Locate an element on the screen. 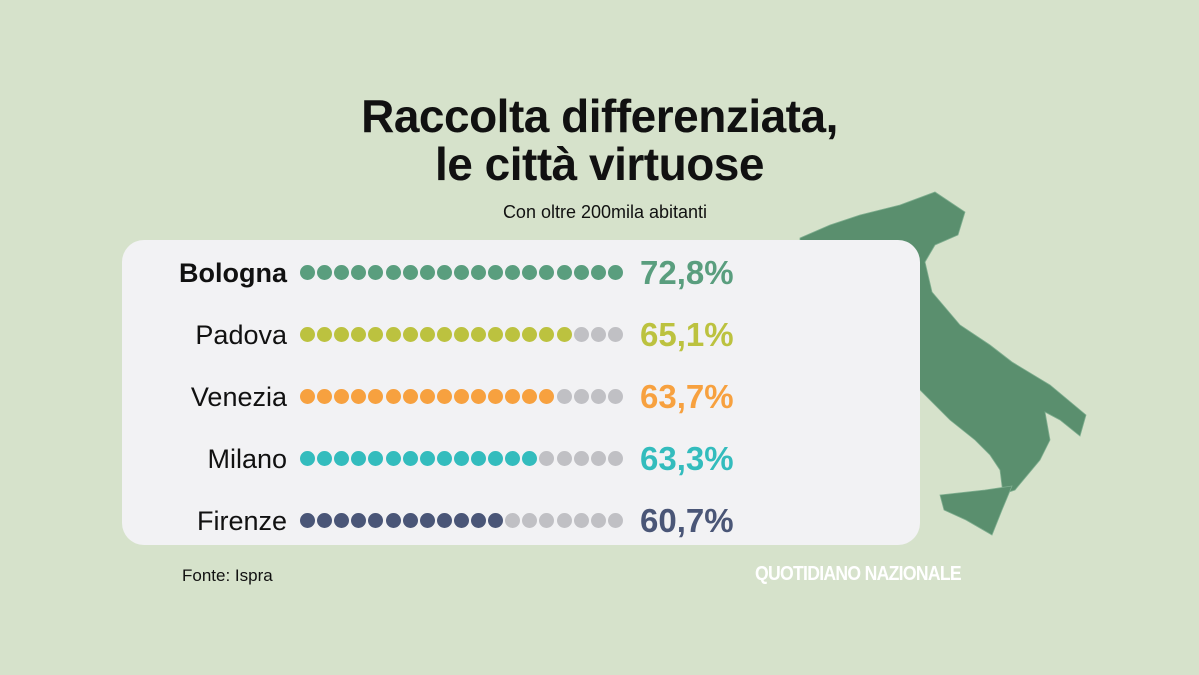 This screenshot has height=675, width=1199. row-firenze: Firenze 60,7% is located at coordinates (521, 520).